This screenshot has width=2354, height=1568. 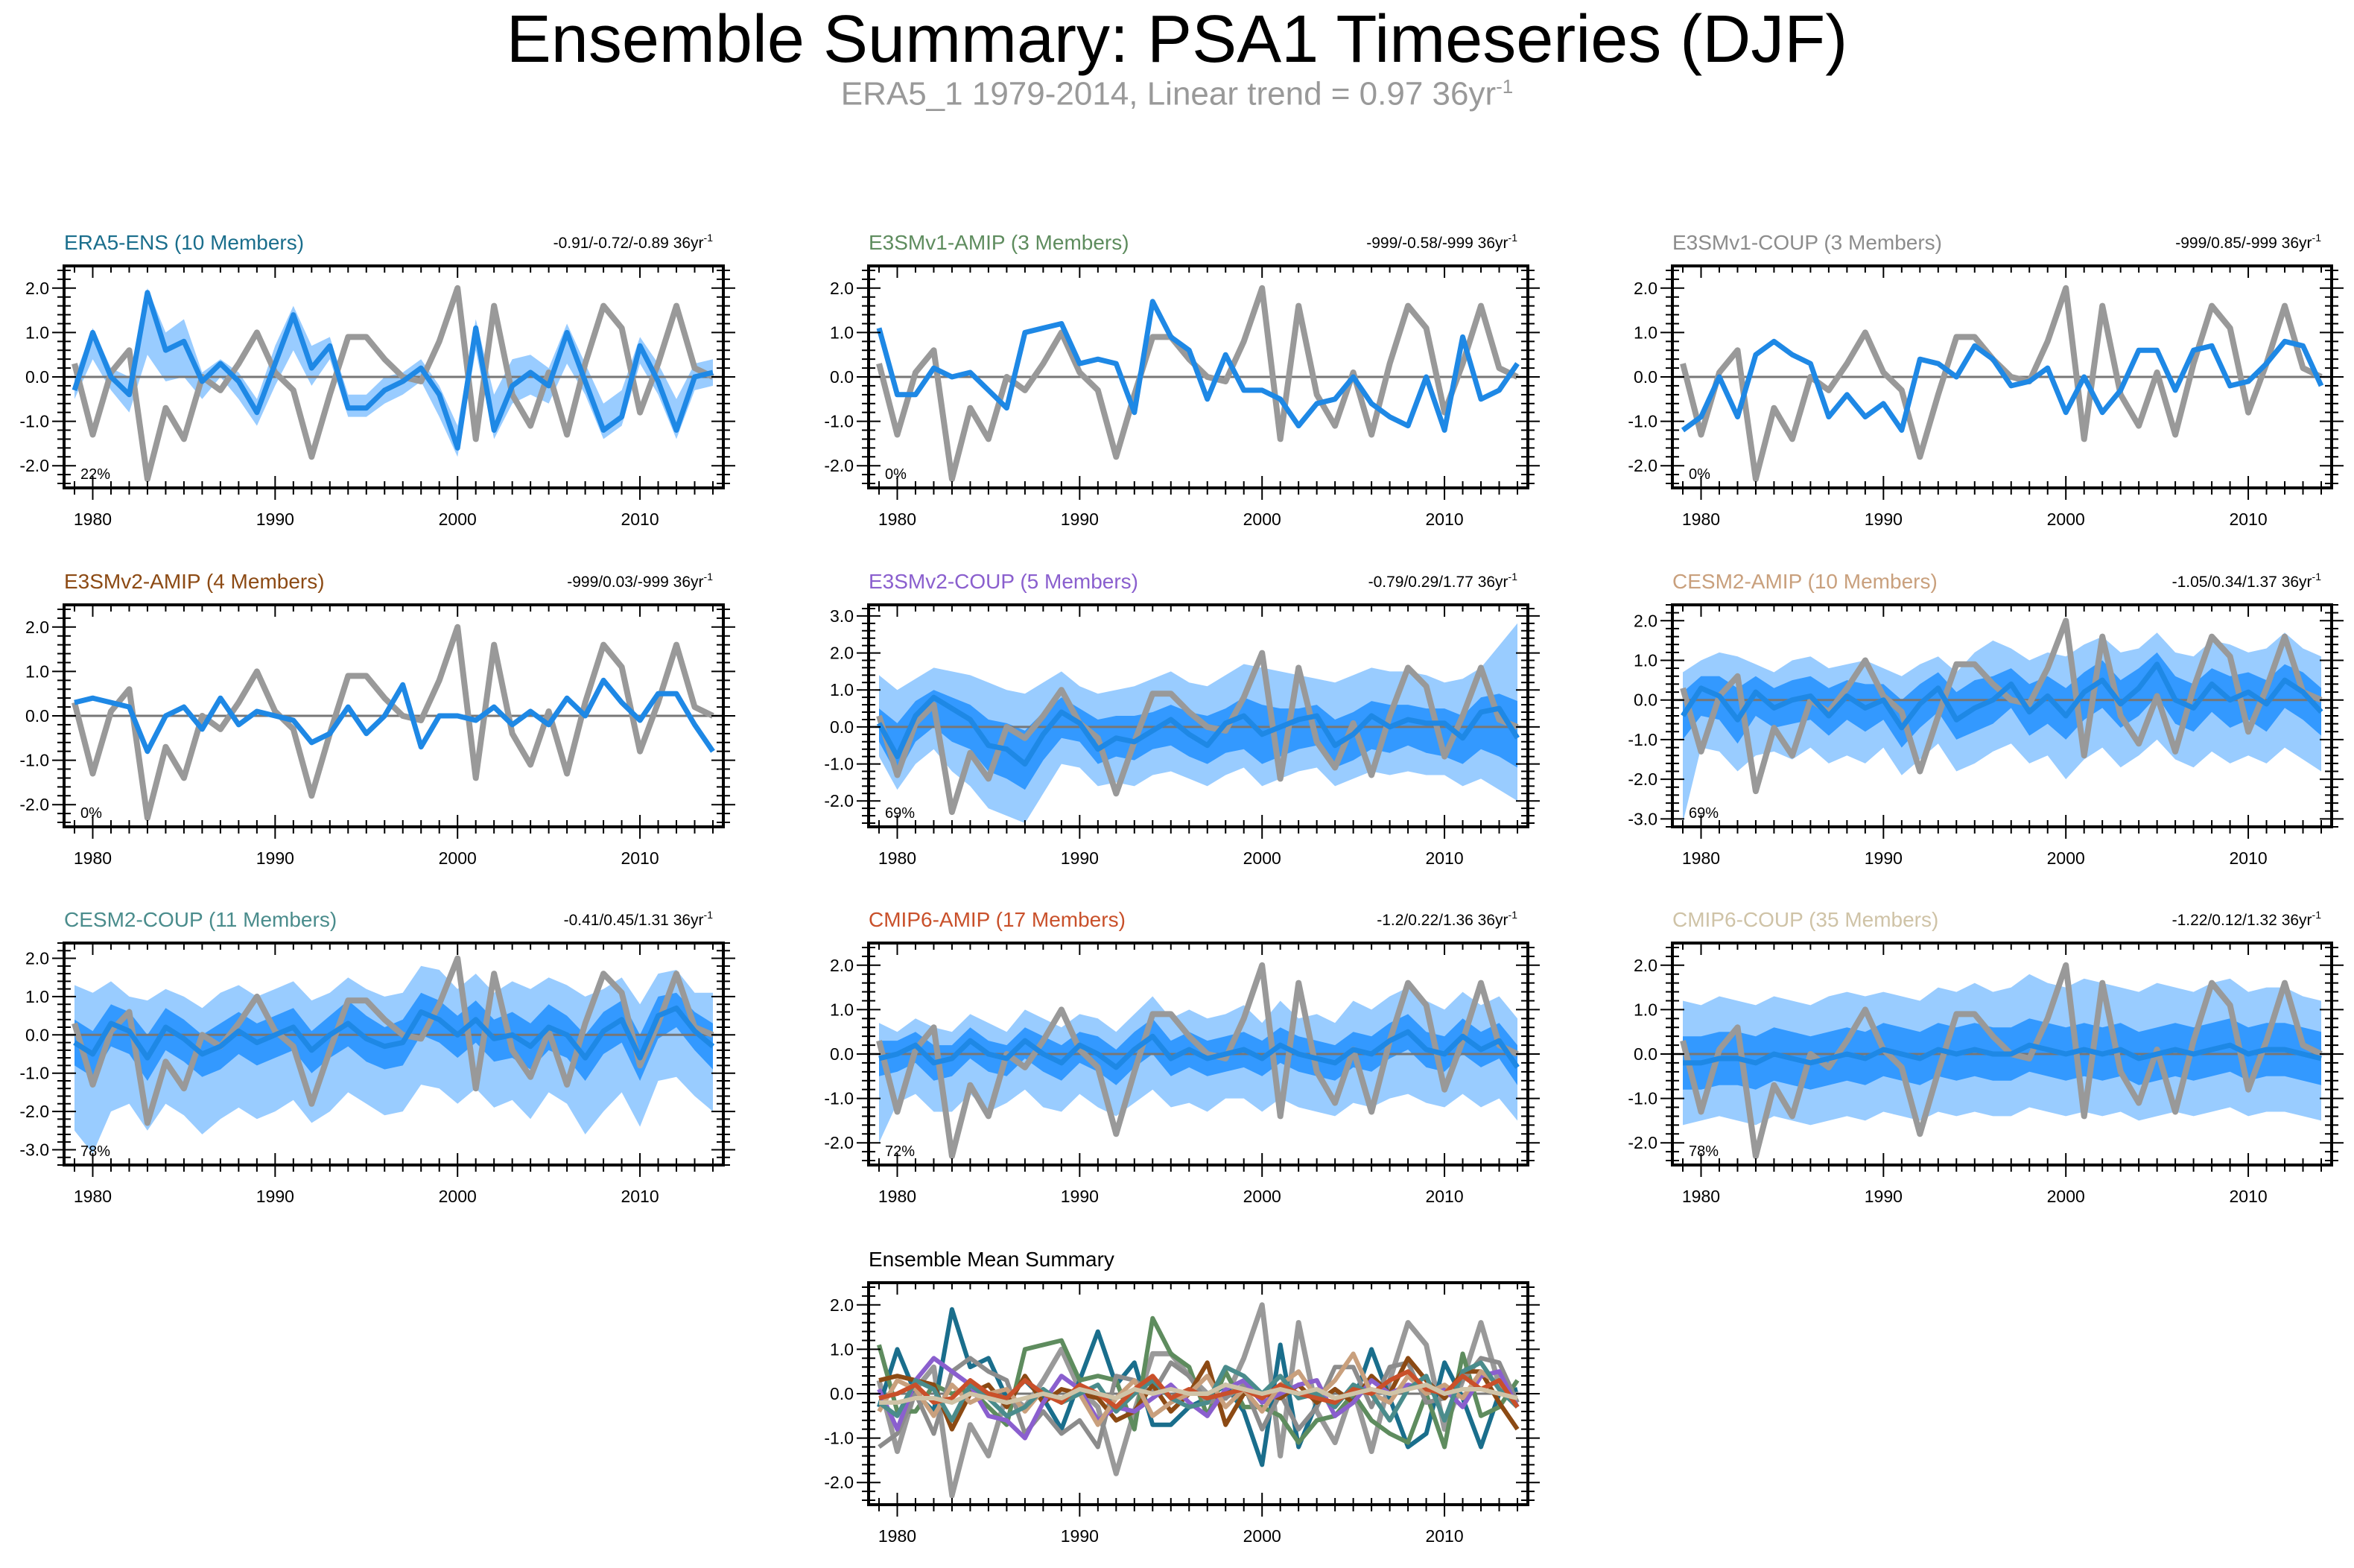 I want to click on panel-trend: -0.91/-0.72/-0.89 36yr-1, so click(x=633, y=242).